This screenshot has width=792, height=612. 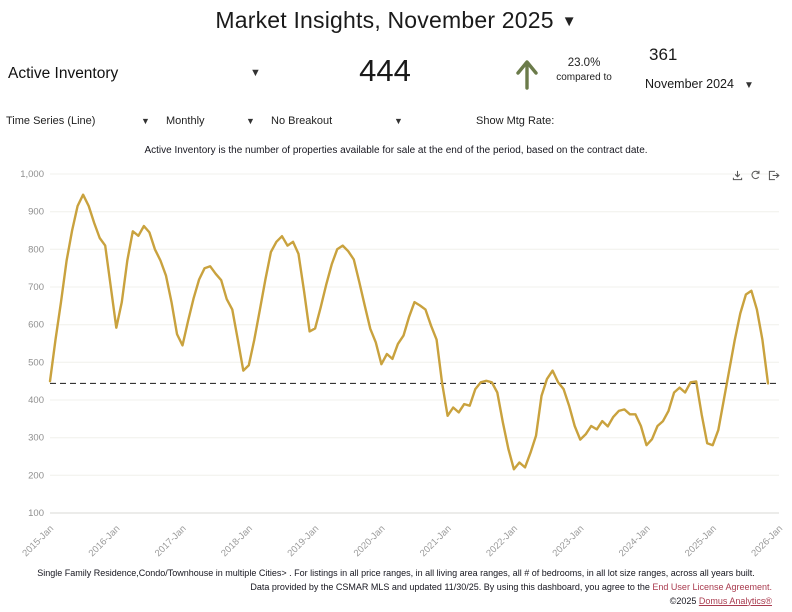 I want to click on svg-text: 100, so click(x=36, y=513).